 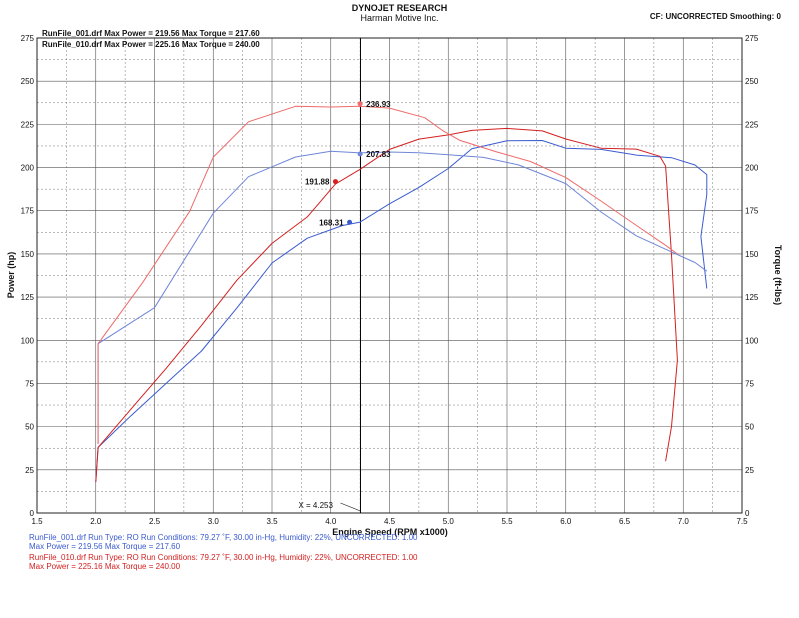 What do you see at coordinates (378, 154) in the screenshot?
I see `marker-label-2: 207.83` at bounding box center [378, 154].